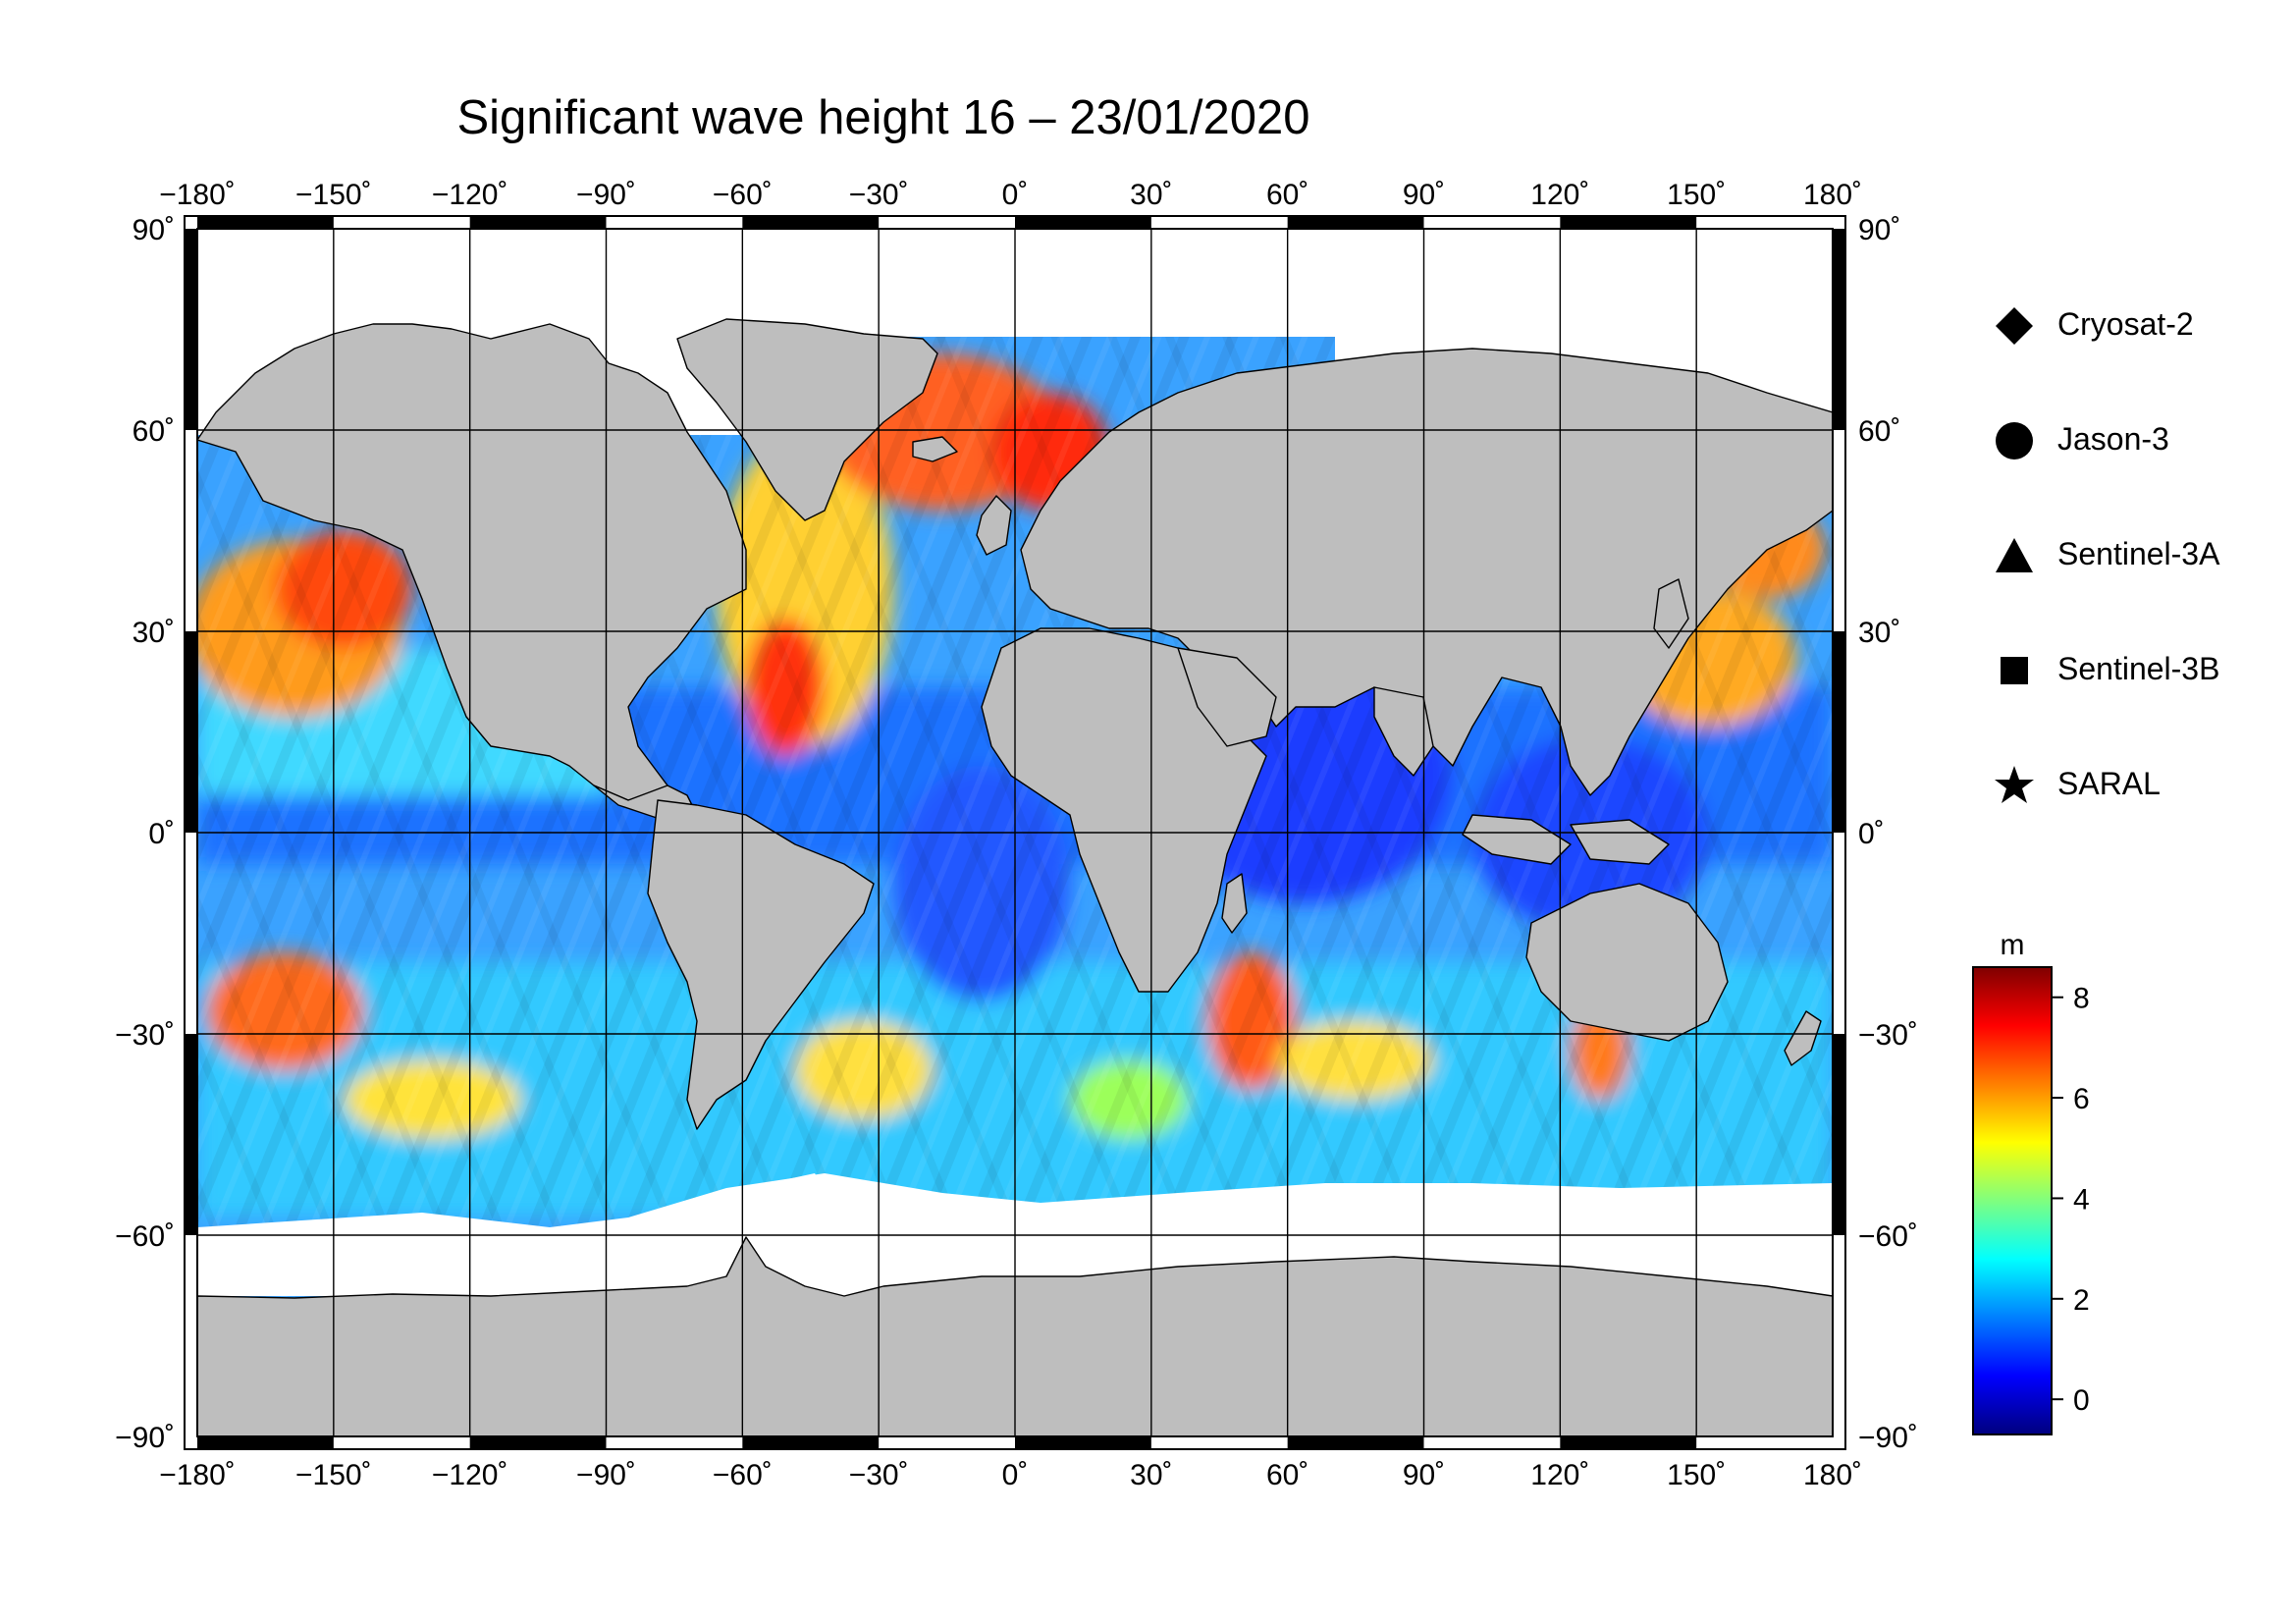 This screenshot has height=1623, width=2296. I want to click on chart-title: Significant wave height 16 – 23/01/2020, so click(883, 117).